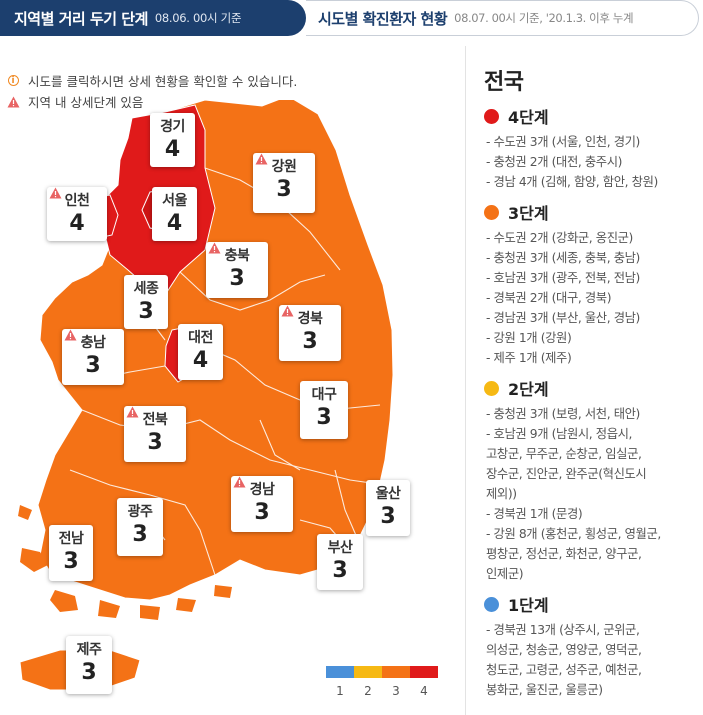  I want to click on region-name: 인천, so click(77, 201).